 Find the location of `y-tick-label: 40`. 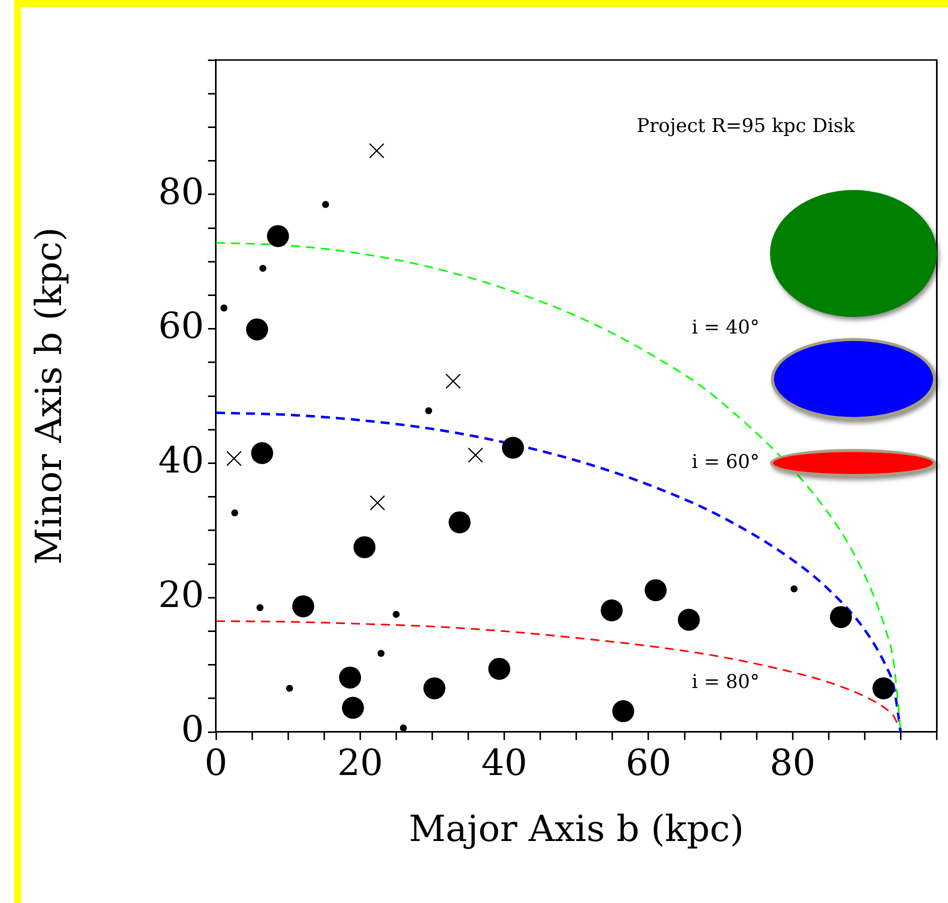

y-tick-label: 40 is located at coordinates (181, 461).